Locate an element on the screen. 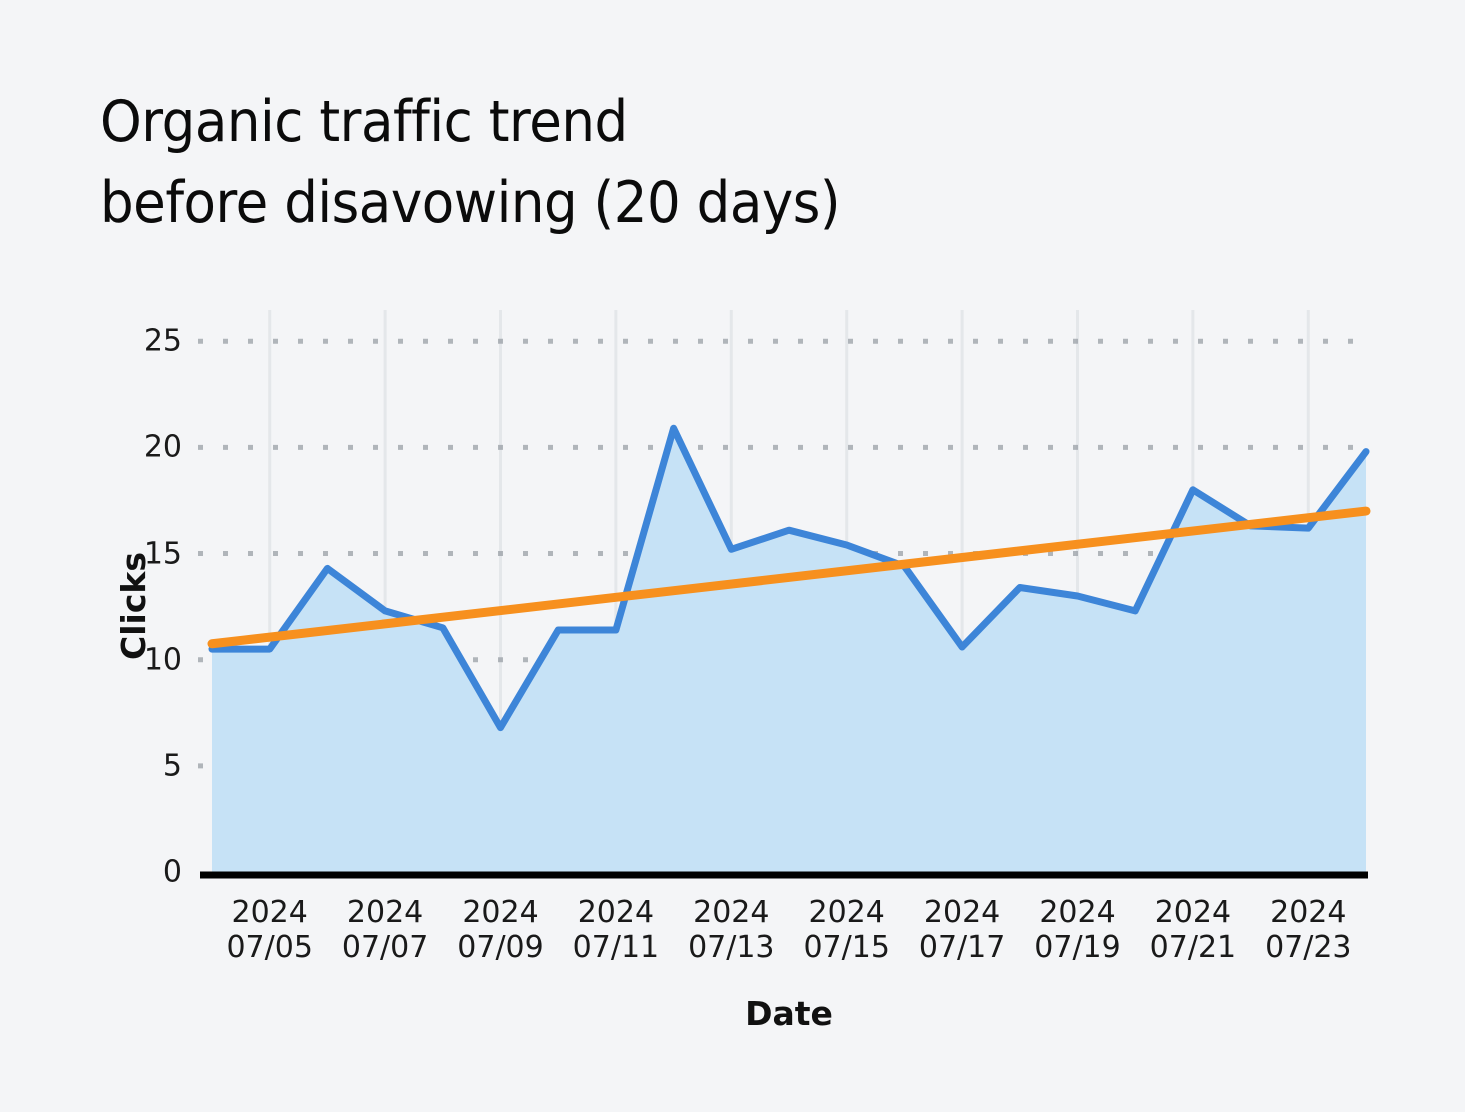 The width and height of the screenshot is (1465, 1112). x-axis-tick-label: 2024 07/17 is located at coordinates (962, 930).